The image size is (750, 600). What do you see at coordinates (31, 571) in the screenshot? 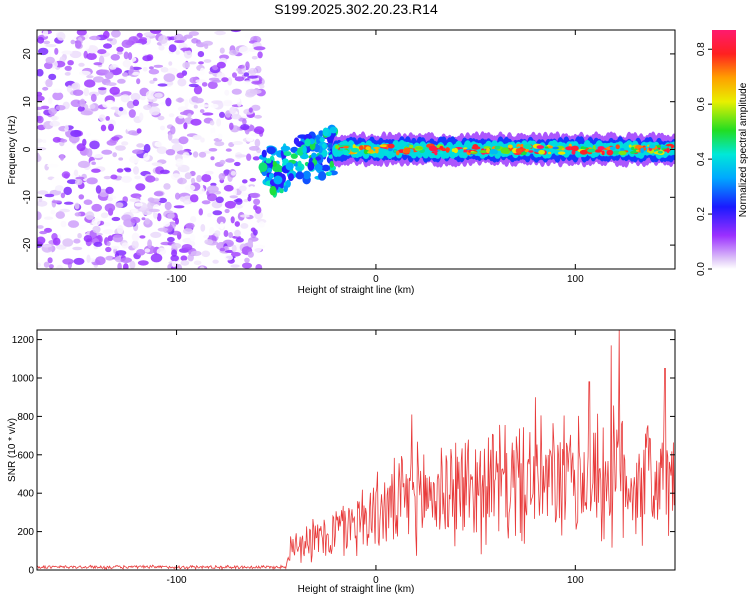
I see `y-tick-label: 0` at bounding box center [31, 571].